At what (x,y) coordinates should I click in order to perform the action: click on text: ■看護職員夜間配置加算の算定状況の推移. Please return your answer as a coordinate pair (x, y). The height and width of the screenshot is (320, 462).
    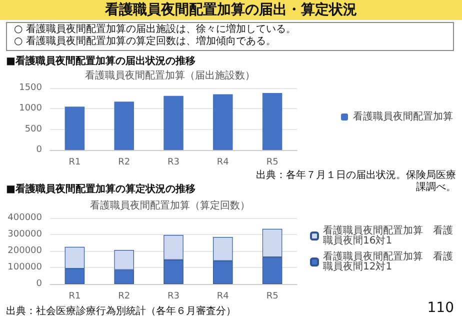
    Looking at the image, I should click on (101, 189).